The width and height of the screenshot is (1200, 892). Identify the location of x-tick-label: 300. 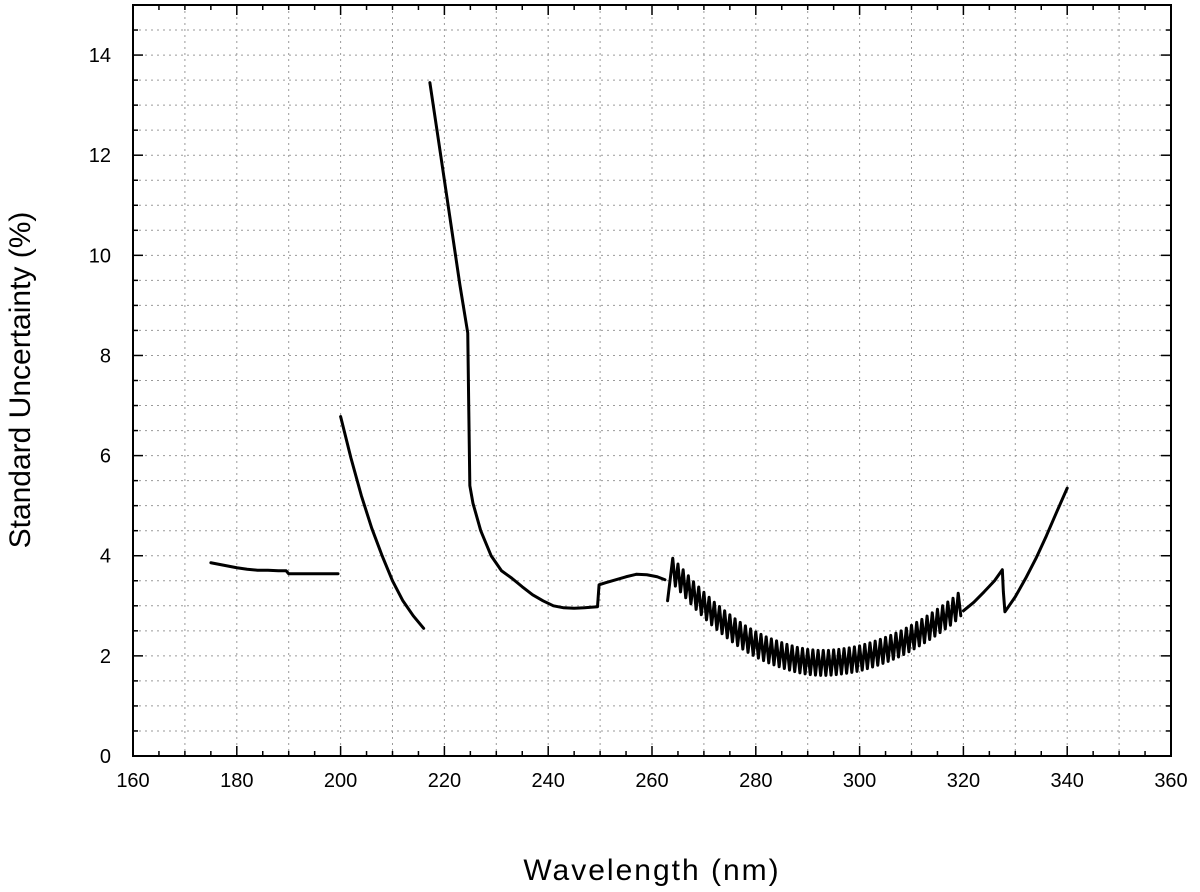
(859, 781).